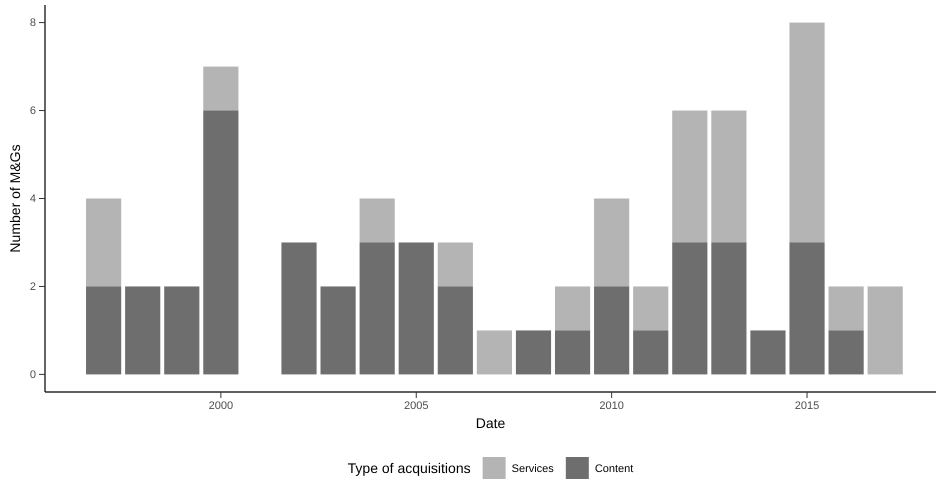 This screenshot has height=481, width=941. I want to click on legend-label: Services, so click(533, 468).